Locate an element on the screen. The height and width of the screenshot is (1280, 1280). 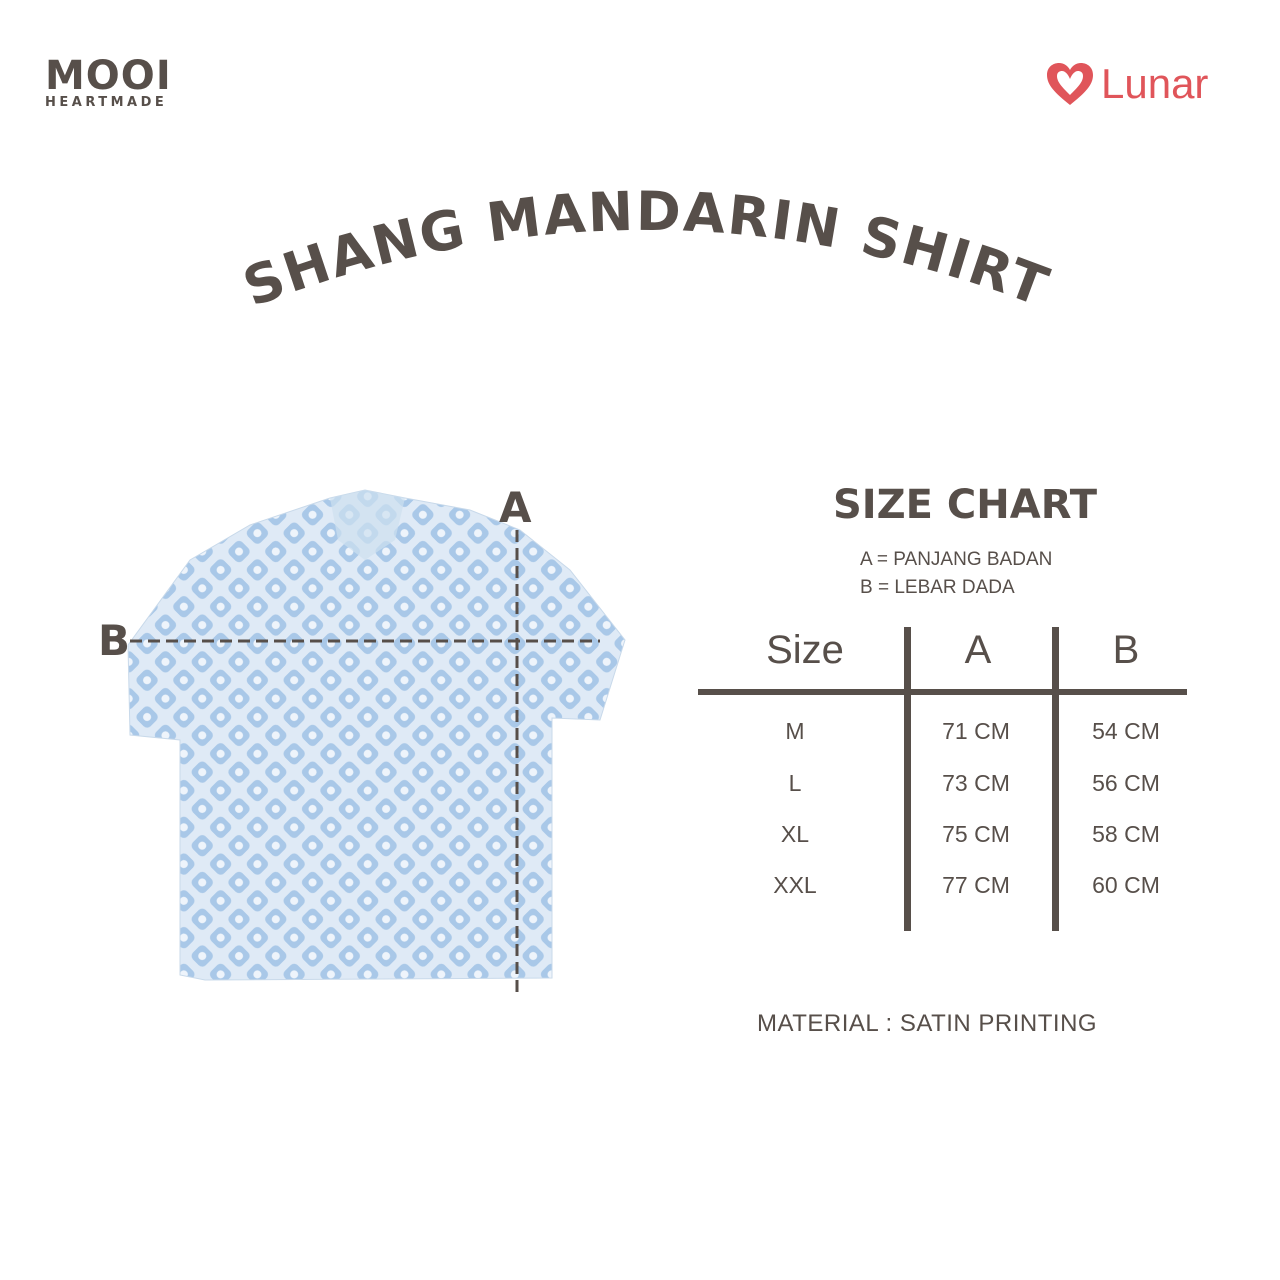
partner-name: Lunar is located at coordinates (1155, 83).